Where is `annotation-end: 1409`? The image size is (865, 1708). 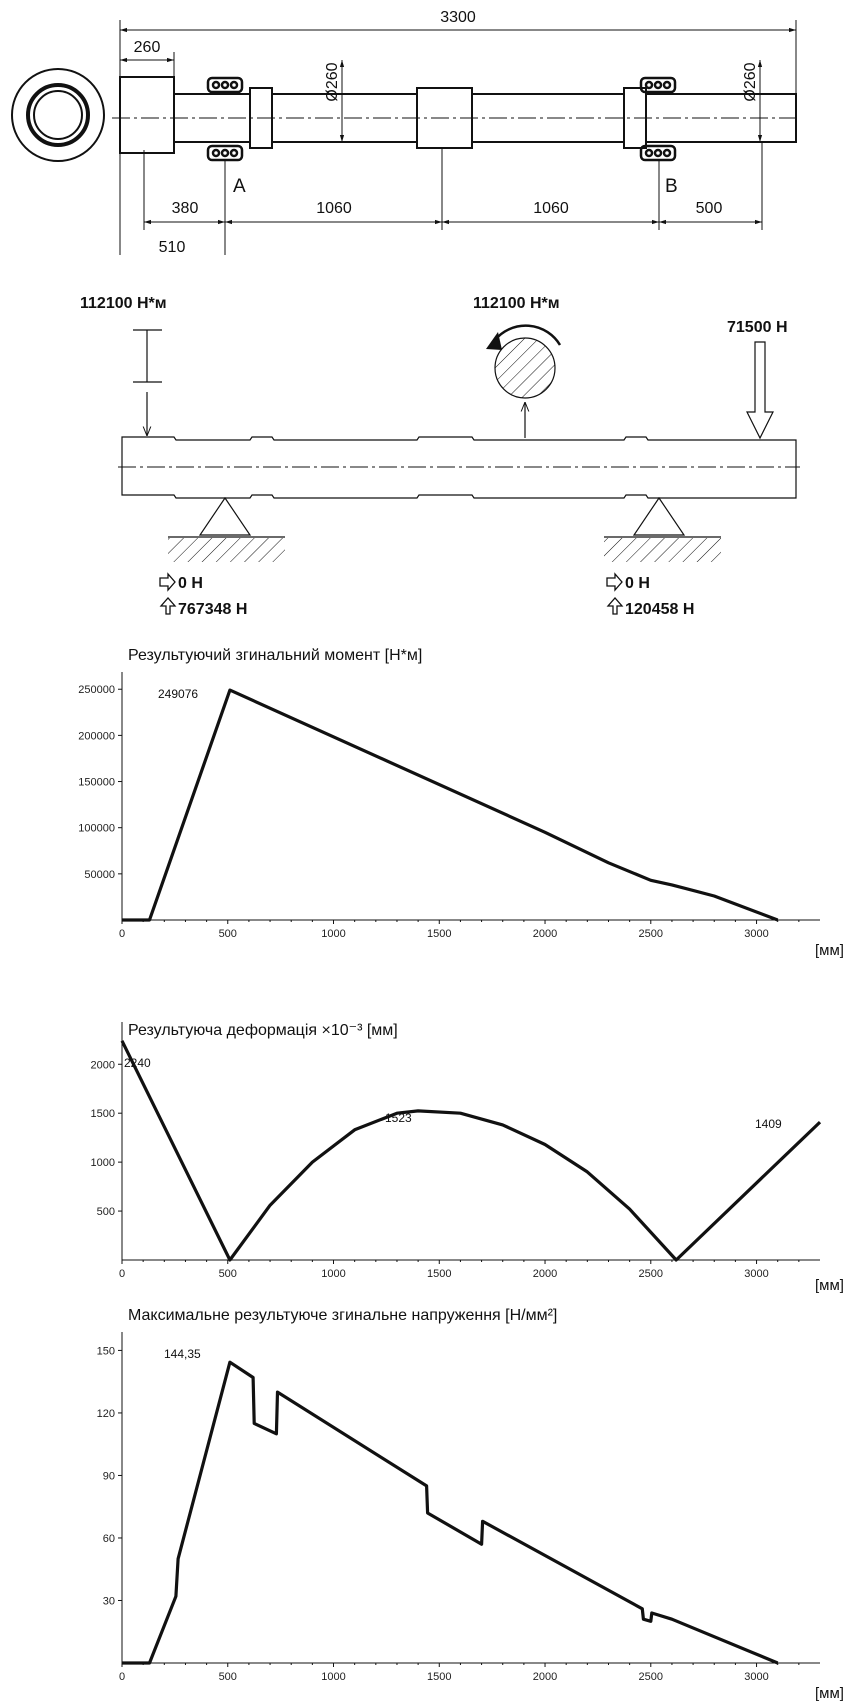
annotation-end: 1409 is located at coordinates (768, 1124).